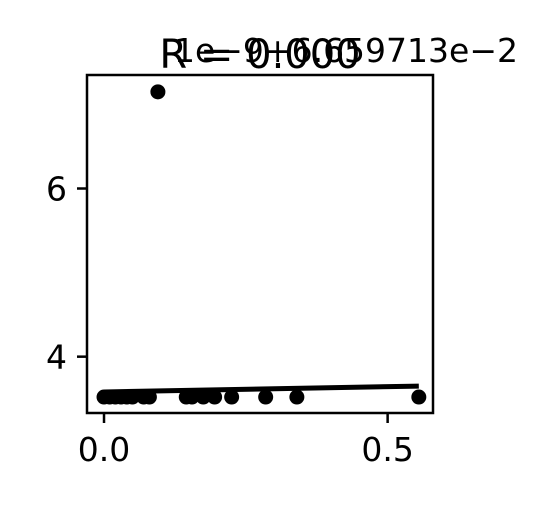 The width and height of the screenshot is (549, 513). I want to click on offset-text: 1e−9+6.659713e−2, so click(346, 50).